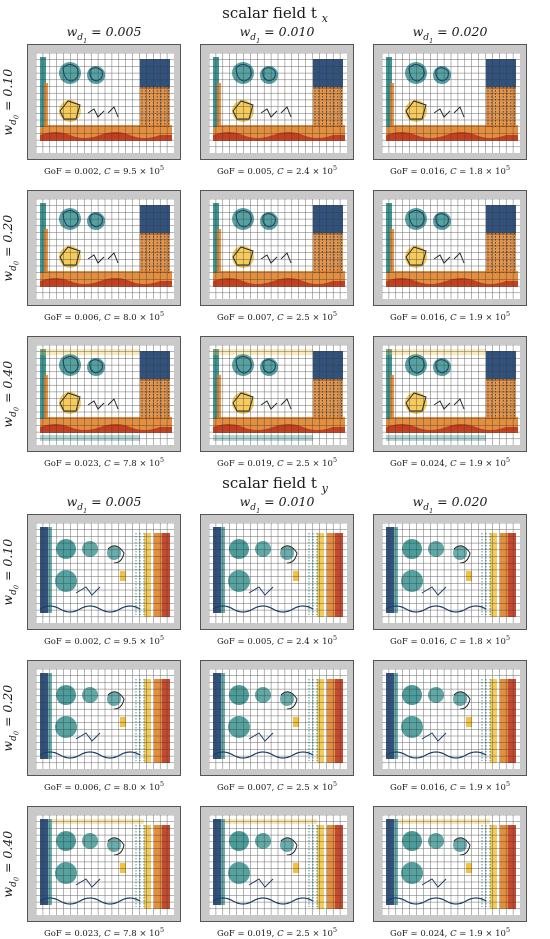 The height and width of the screenshot is (939, 550). Describe the element at coordinates (324, 18) in the screenshot. I see `title-symbol: x` at that location.